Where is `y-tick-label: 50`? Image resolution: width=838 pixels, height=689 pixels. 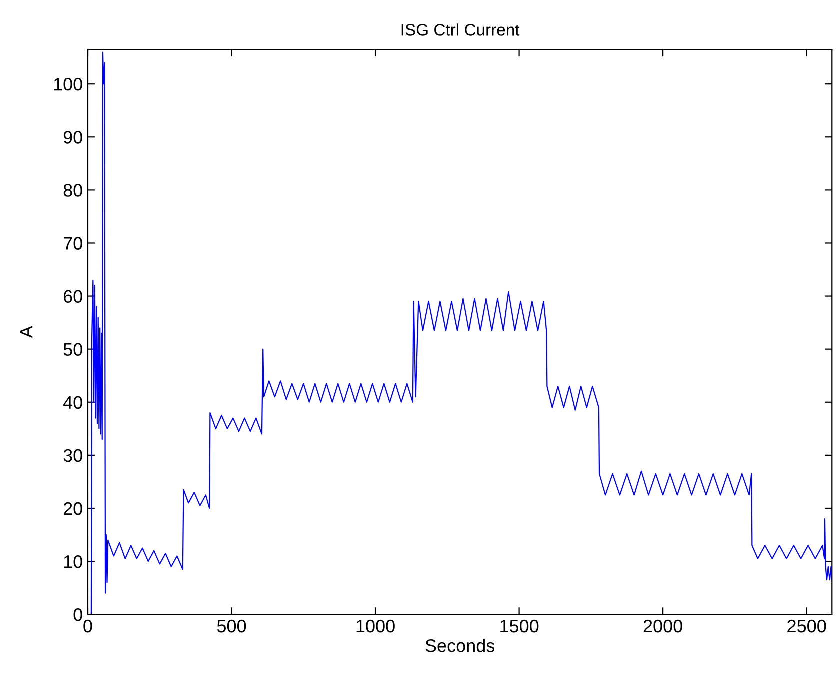 y-tick-label: 50 is located at coordinates (73, 349).